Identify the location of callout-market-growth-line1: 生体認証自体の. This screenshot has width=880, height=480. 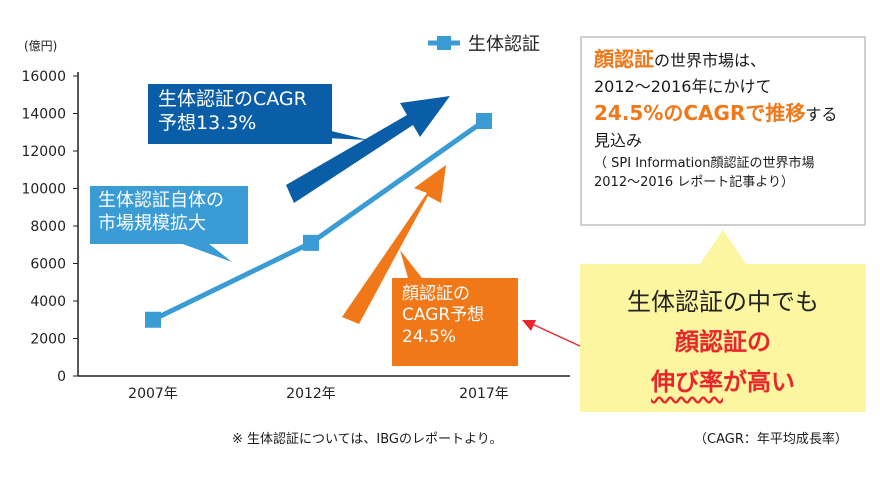
(161, 200).